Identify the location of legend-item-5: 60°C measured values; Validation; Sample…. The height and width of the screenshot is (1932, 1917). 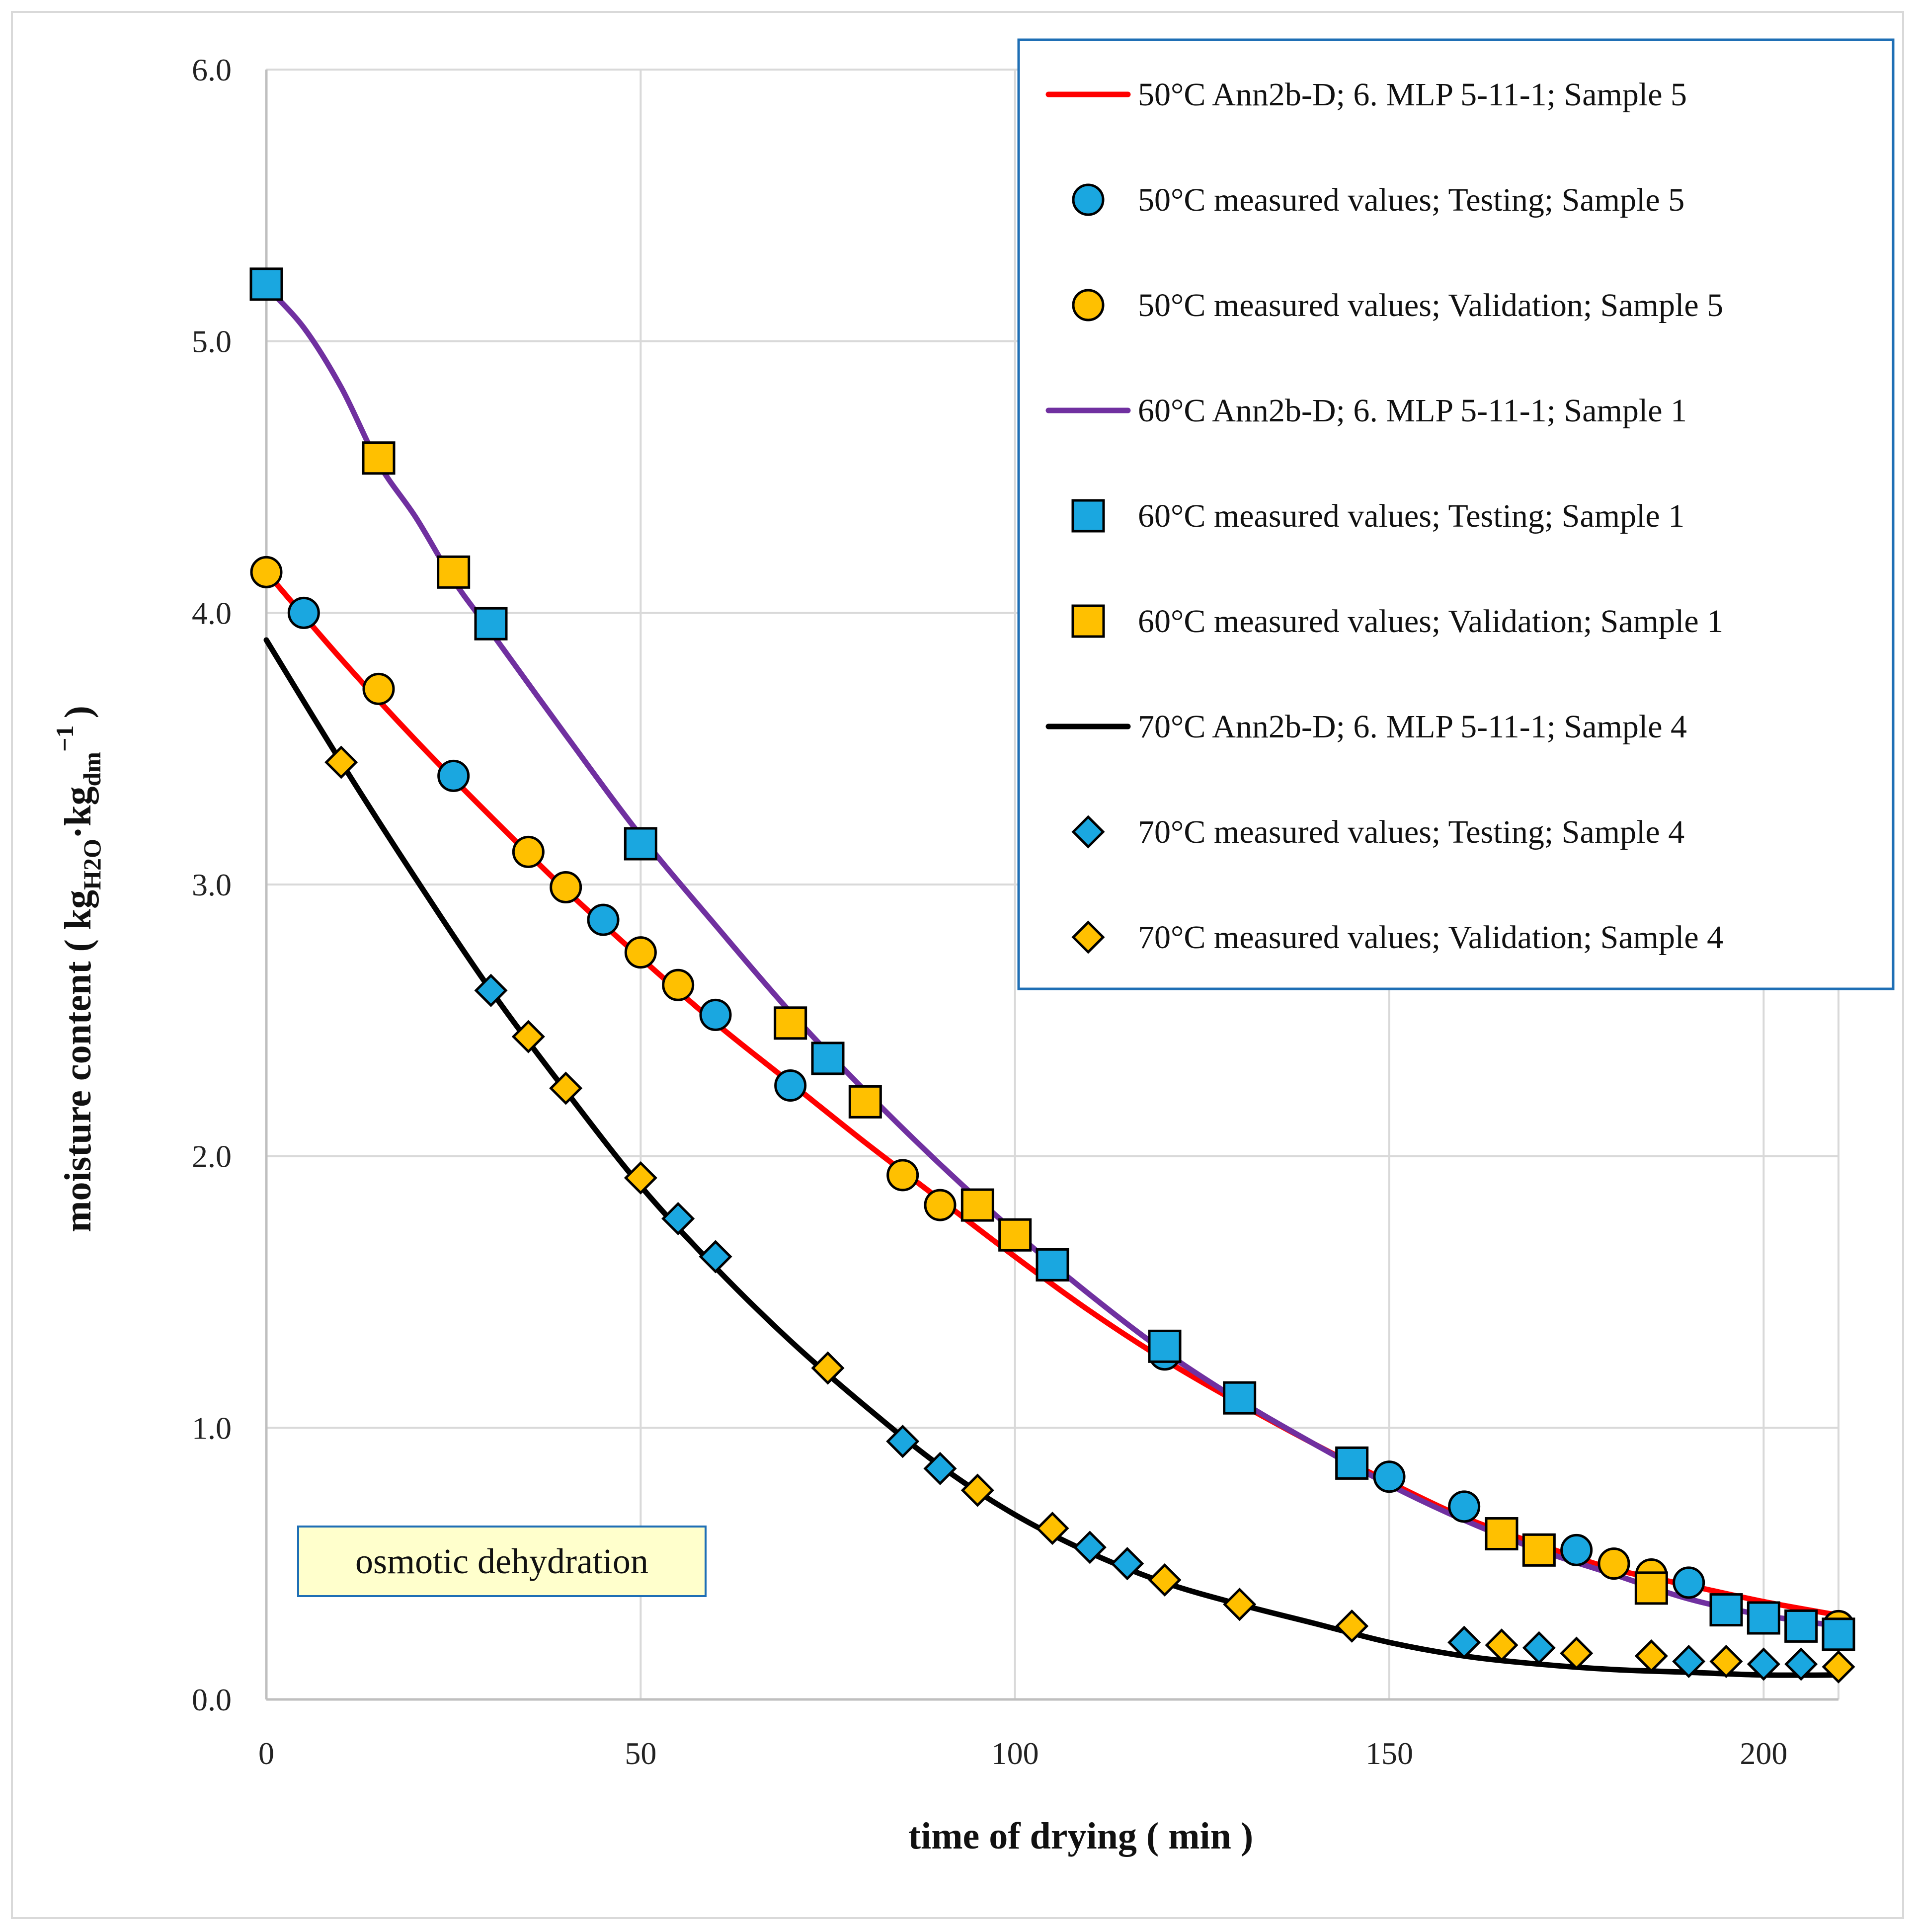
(1397, 621).